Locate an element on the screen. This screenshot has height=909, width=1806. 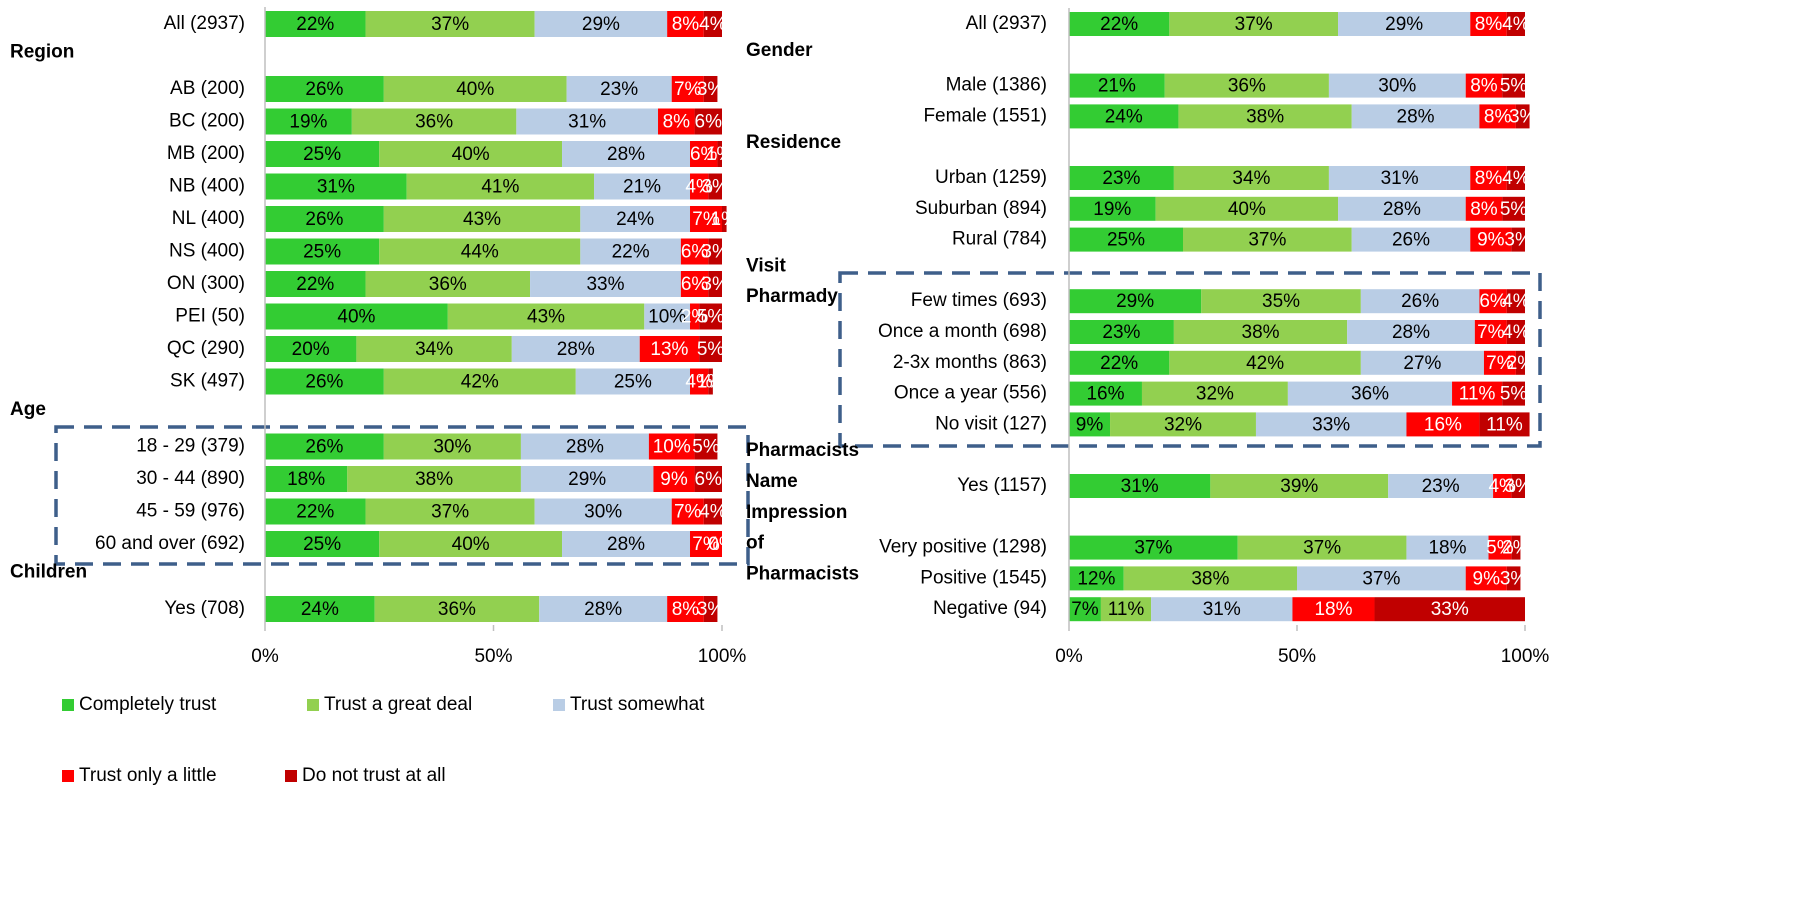
value-label: 5% is located at coordinates (1514, 86).